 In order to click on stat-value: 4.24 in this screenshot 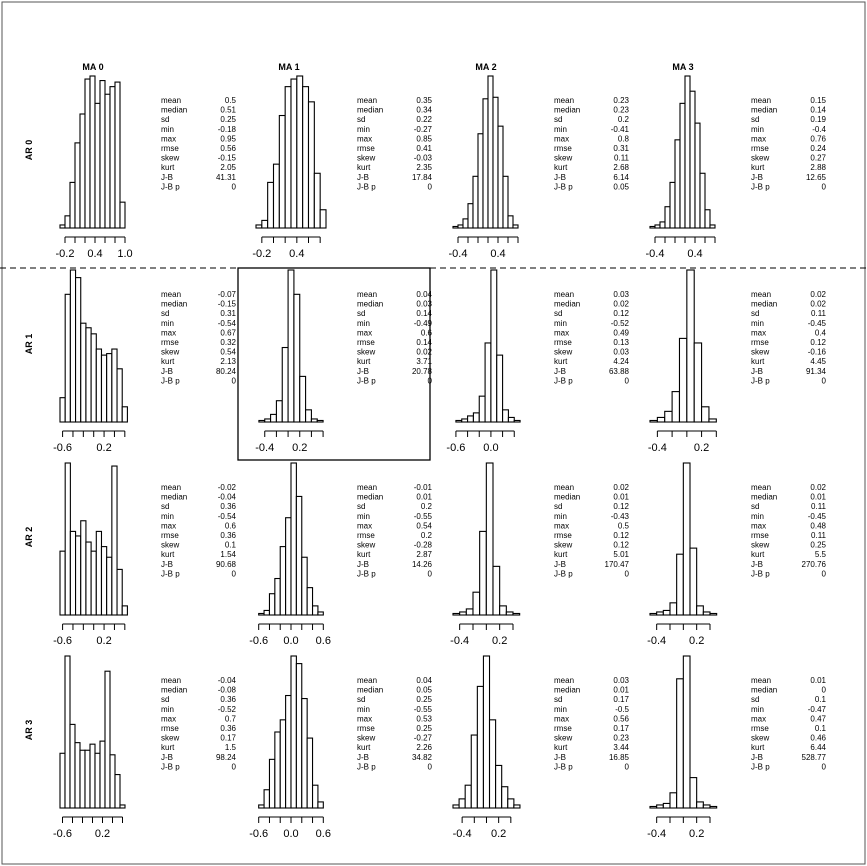, I will do `click(621, 361)`.